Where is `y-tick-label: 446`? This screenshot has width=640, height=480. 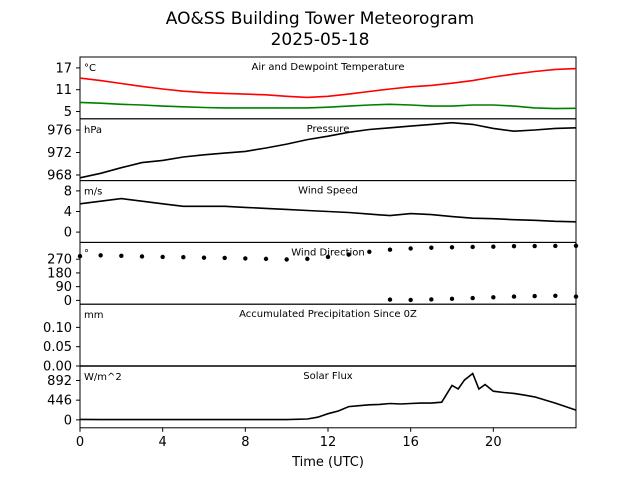 y-tick-label: 446 is located at coordinates (59, 401).